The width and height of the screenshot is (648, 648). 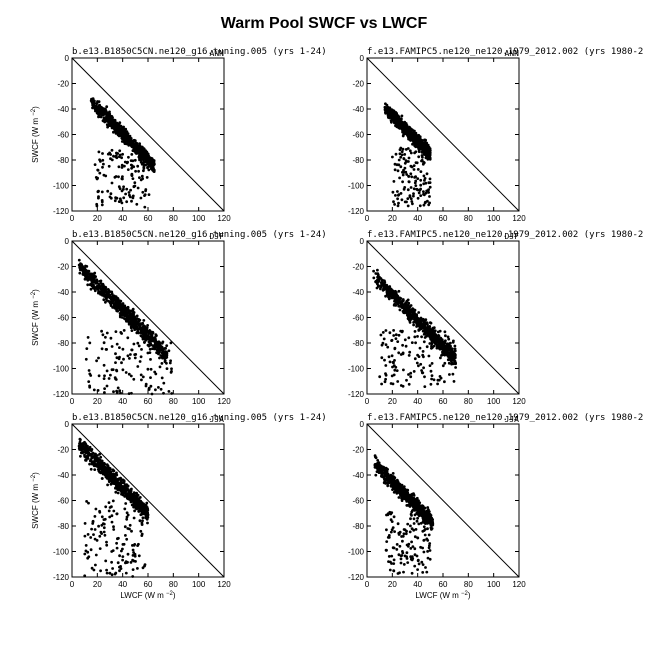 I want to click on y-tick-label: -80, so click(x=63, y=526).